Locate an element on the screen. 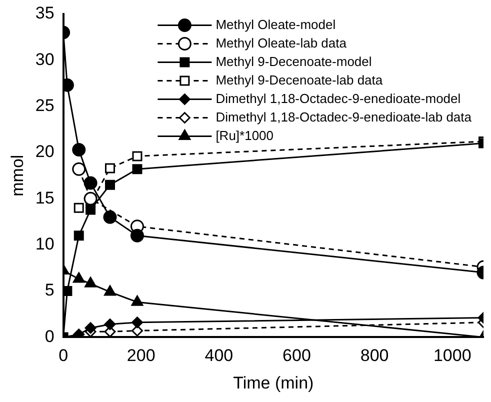 The width and height of the screenshot is (491, 402). y-tick-label: 35 is located at coordinates (44, 13).